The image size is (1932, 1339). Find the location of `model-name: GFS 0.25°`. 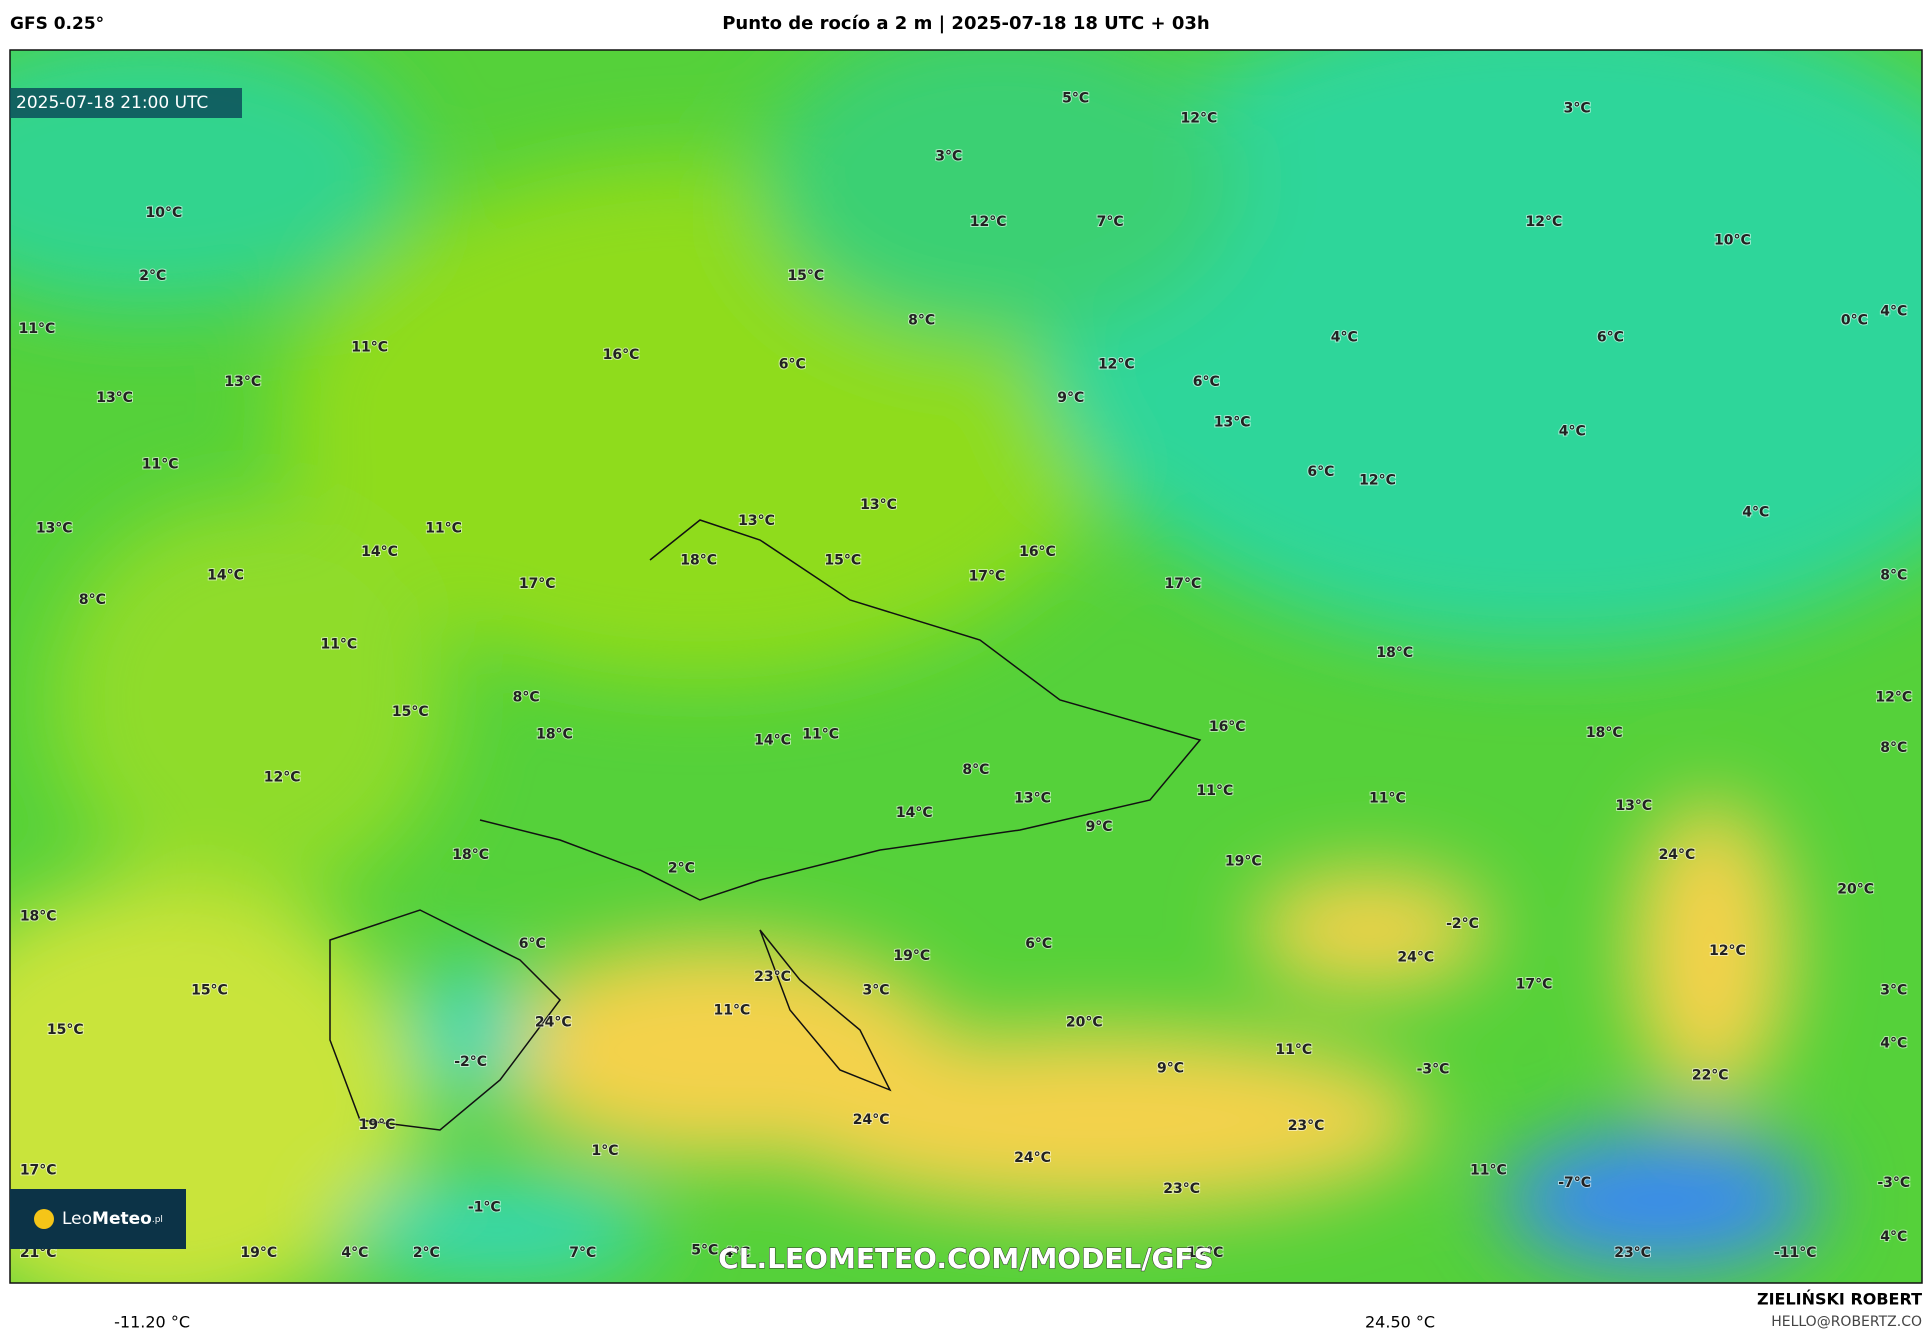

model-name: GFS 0.25° is located at coordinates (57, 24).